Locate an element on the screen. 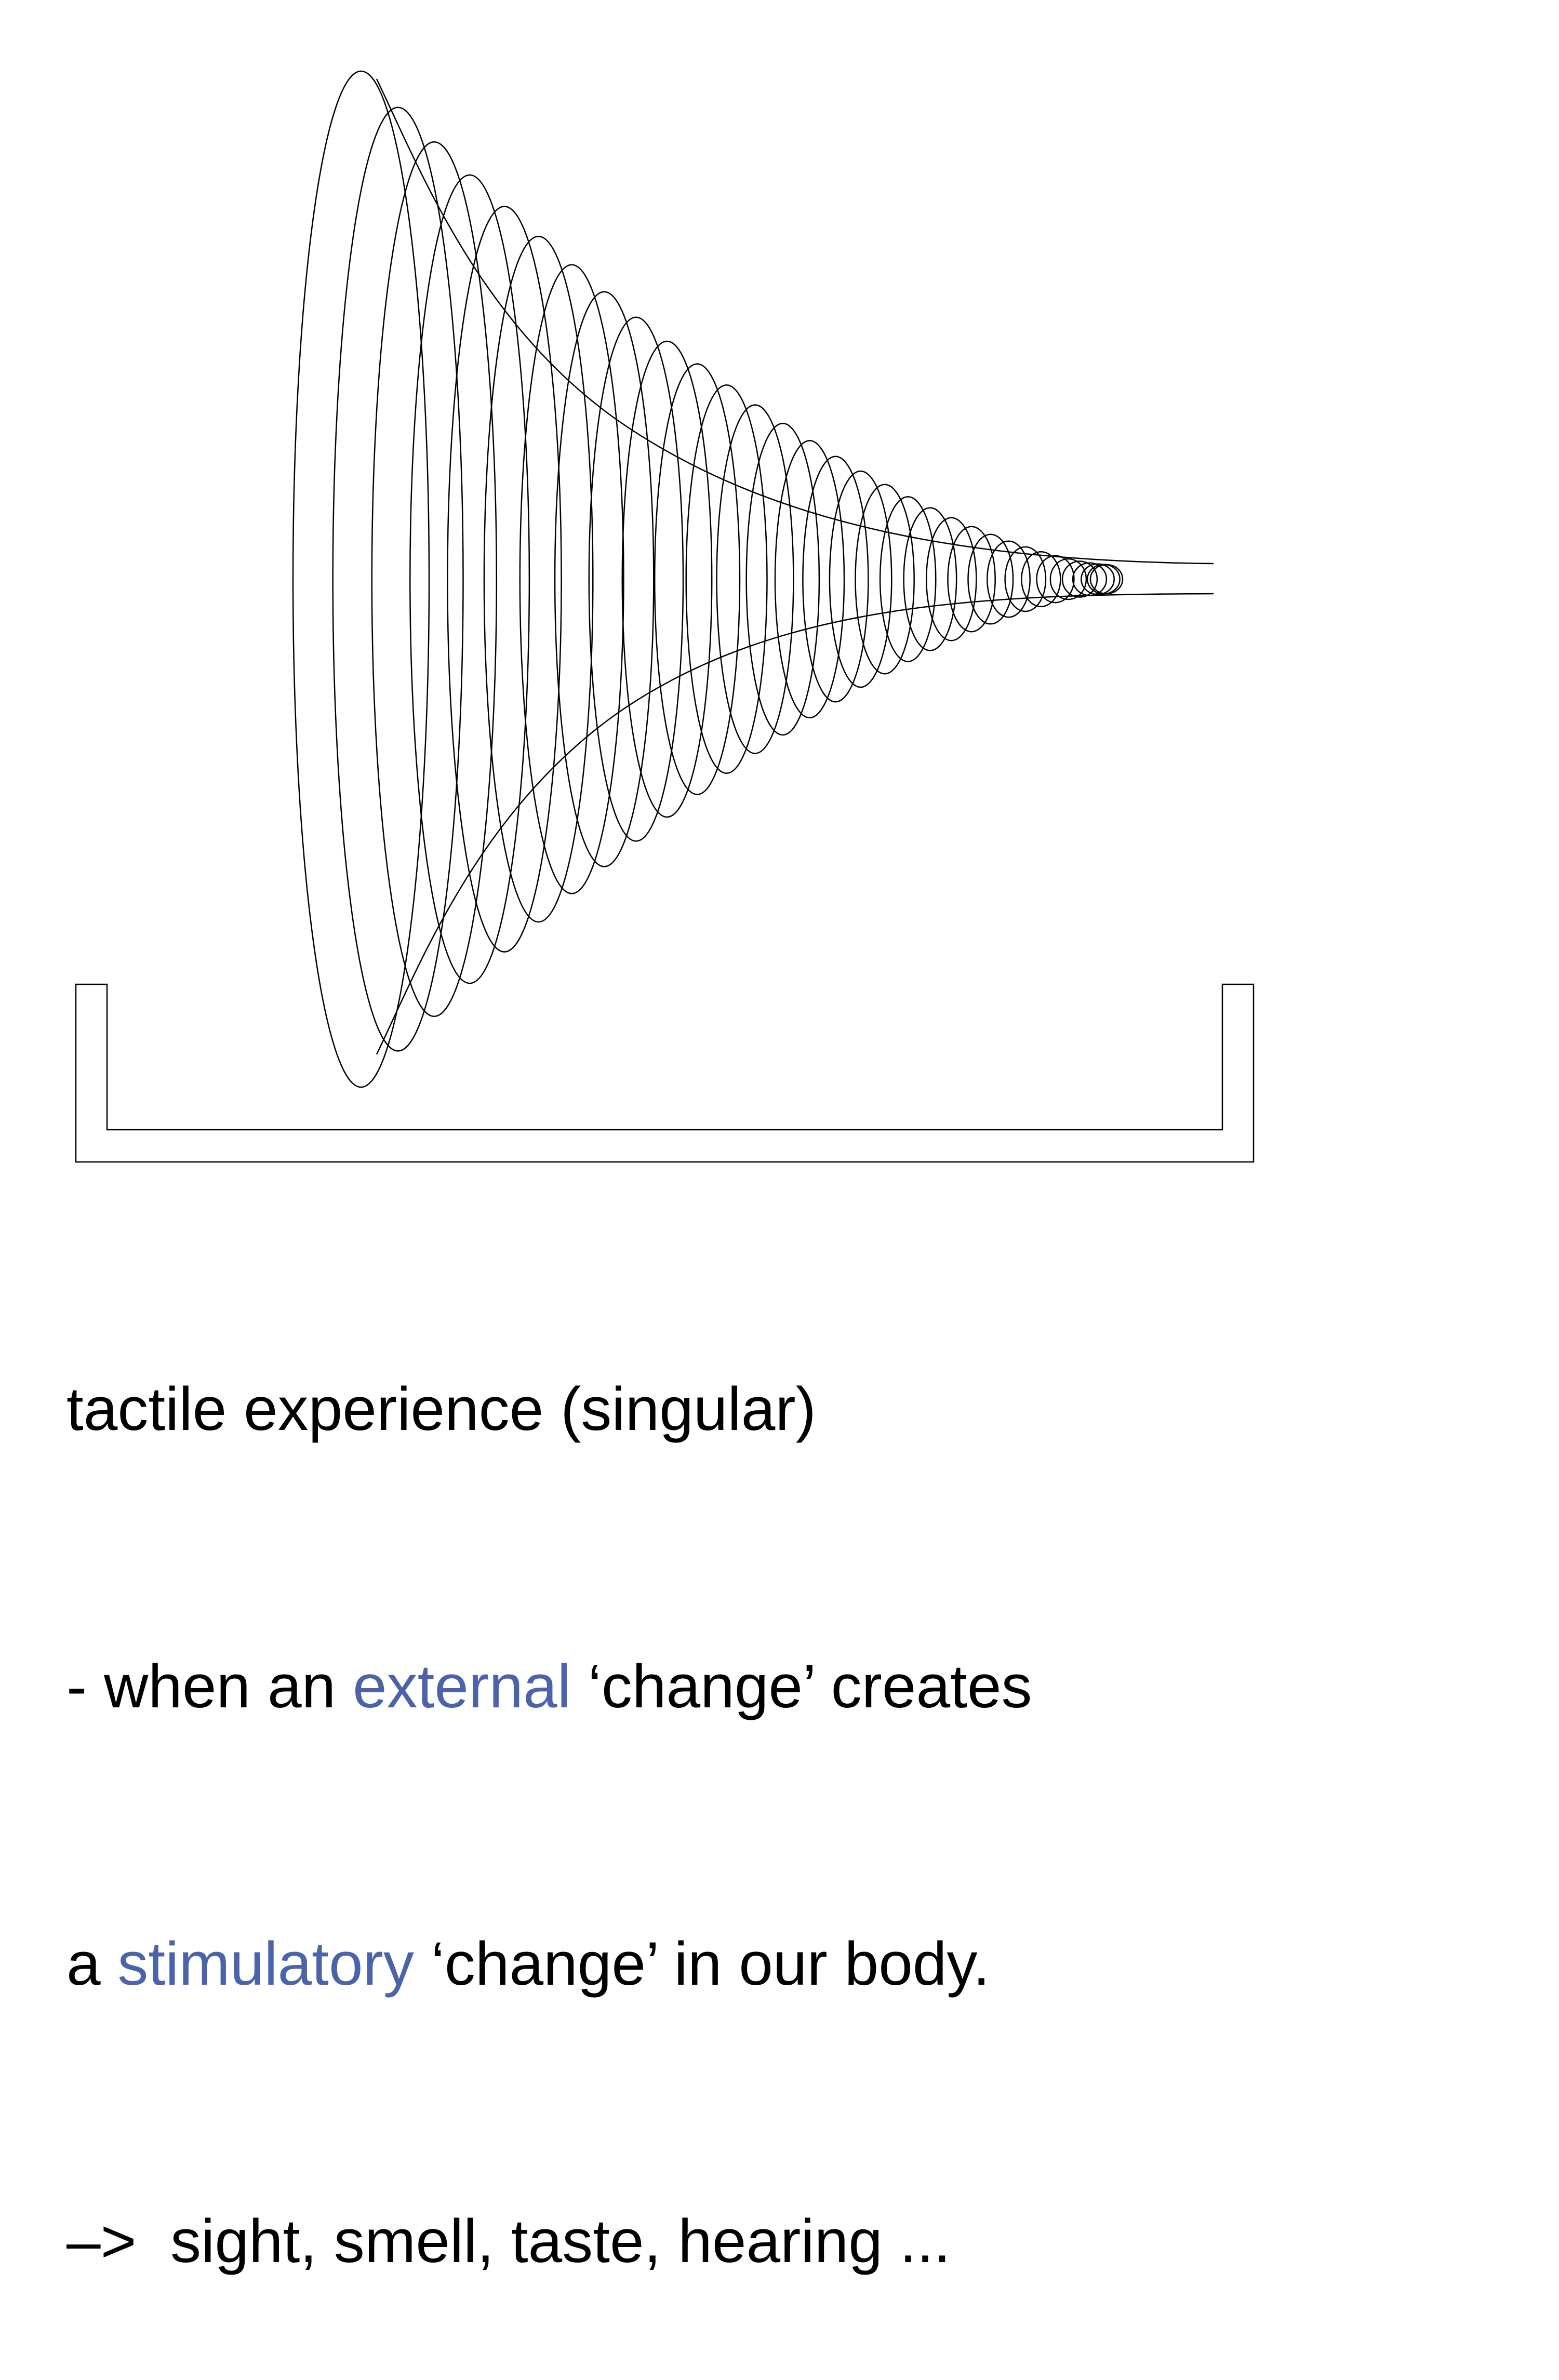 The width and height of the screenshot is (1559, 2380). caption-text: a is located at coordinates (92, 1964).